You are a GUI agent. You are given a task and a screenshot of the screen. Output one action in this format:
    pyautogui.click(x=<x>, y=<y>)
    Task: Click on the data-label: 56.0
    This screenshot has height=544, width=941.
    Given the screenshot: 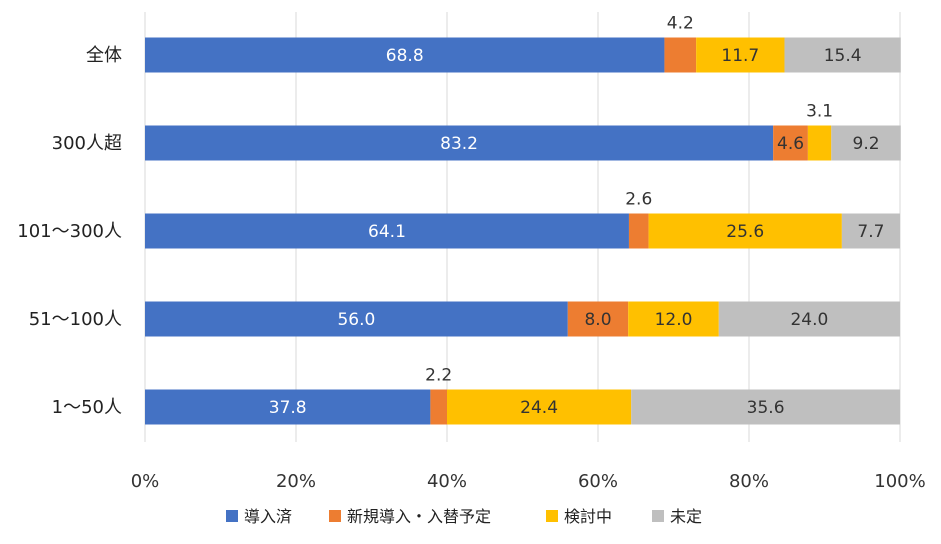 What is the action you would take?
    pyautogui.click(x=356, y=320)
    